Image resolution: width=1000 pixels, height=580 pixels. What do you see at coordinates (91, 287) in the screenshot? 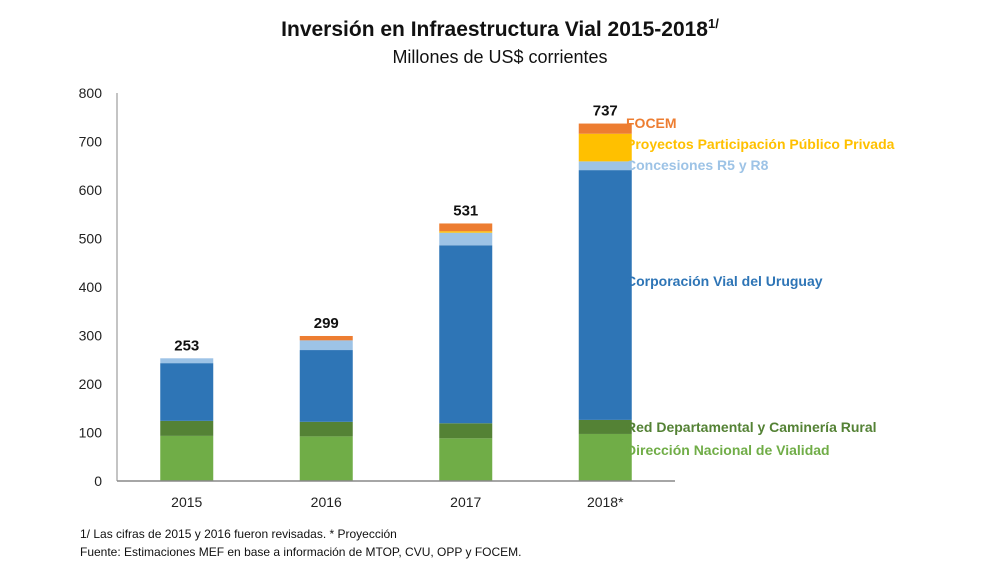
I see `y-tick-label: 400` at bounding box center [91, 287].